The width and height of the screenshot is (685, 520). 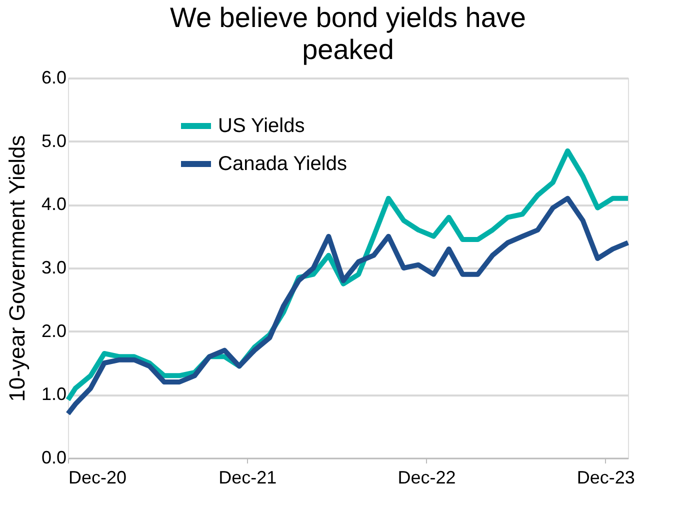 I want to click on y-tick-label: 6.0, so click(x=53, y=78).